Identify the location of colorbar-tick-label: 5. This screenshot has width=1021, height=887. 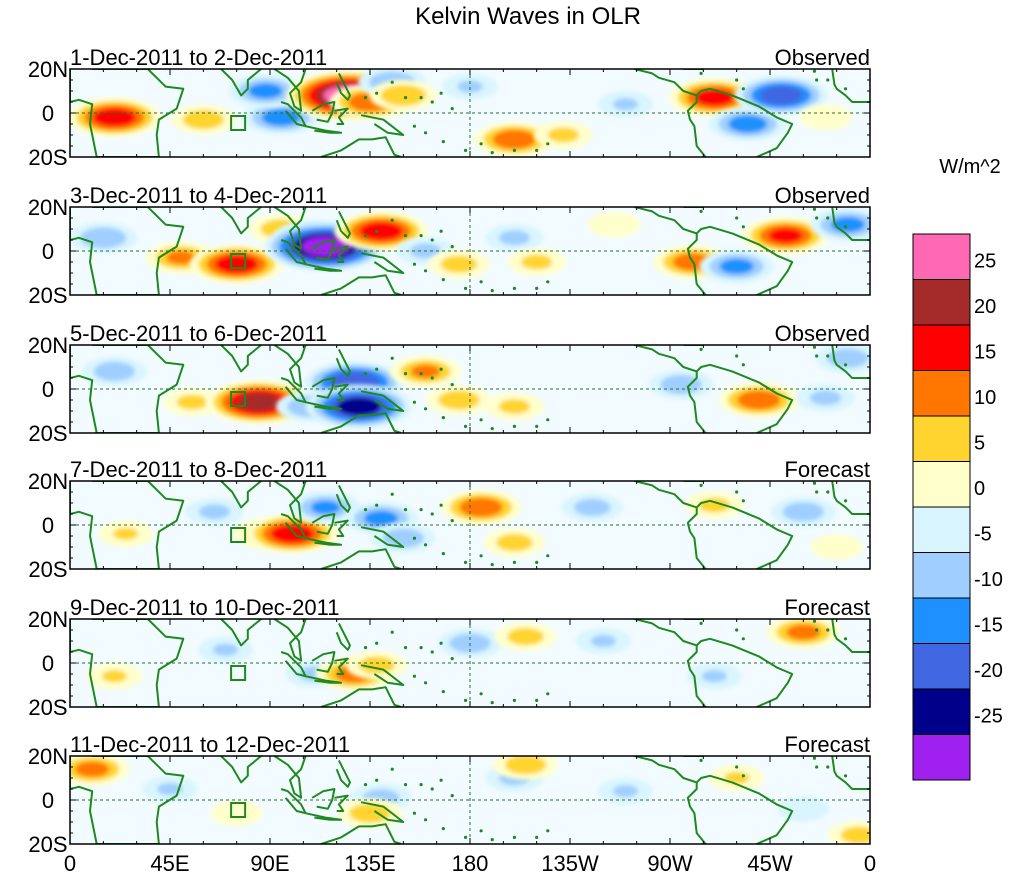
(979, 444).